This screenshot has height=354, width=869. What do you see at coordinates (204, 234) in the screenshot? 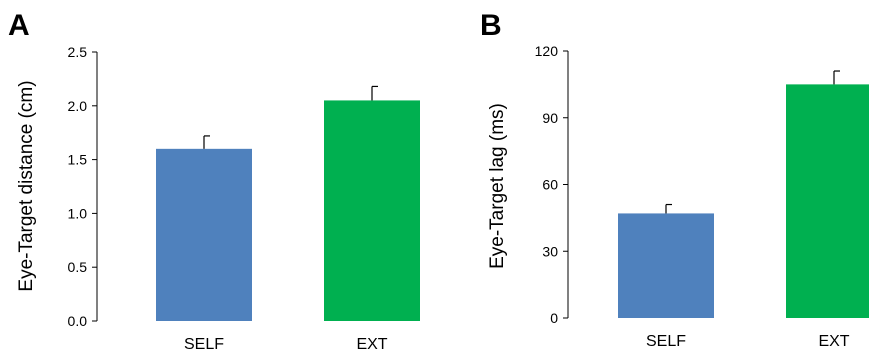
I see `bar-a-self` at bounding box center [204, 234].